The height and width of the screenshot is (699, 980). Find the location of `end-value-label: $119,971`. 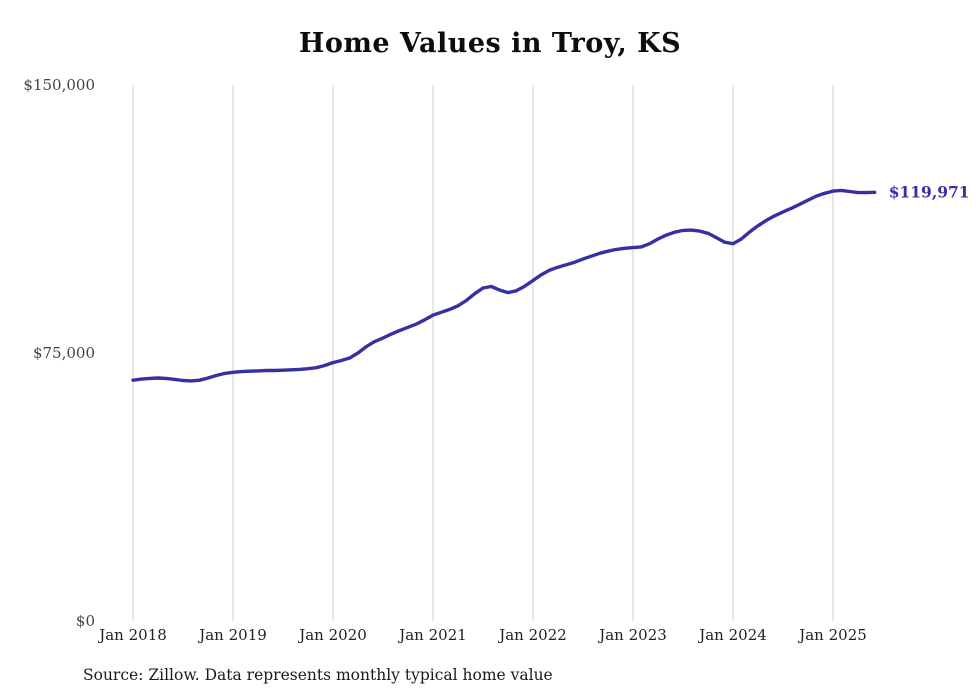

end-value-label: $119,971 is located at coordinates (929, 191).